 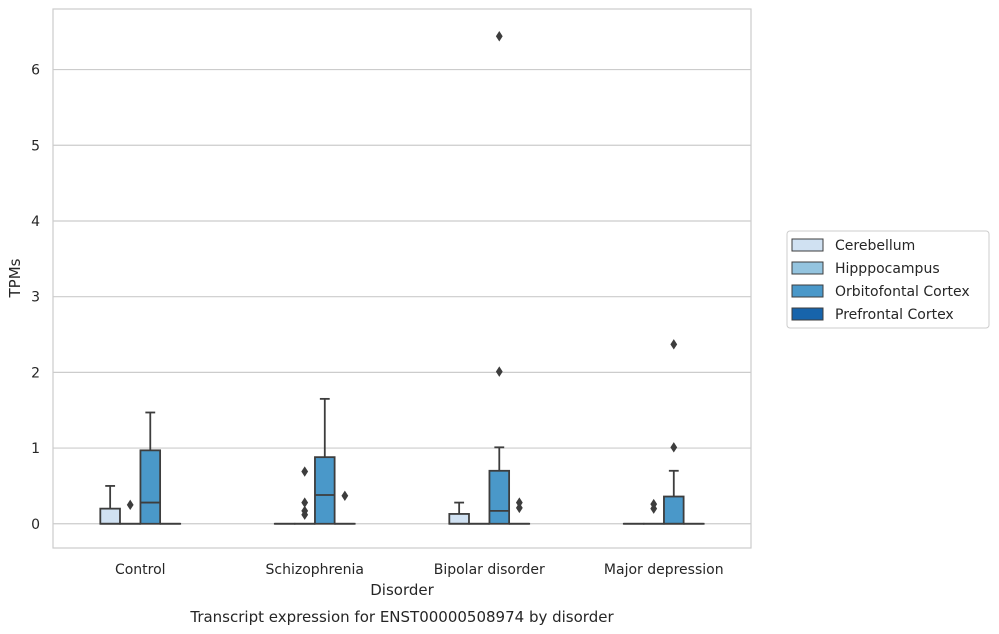 What do you see at coordinates (402, 590) in the screenshot?
I see `x-axis-title: Disorder` at bounding box center [402, 590].